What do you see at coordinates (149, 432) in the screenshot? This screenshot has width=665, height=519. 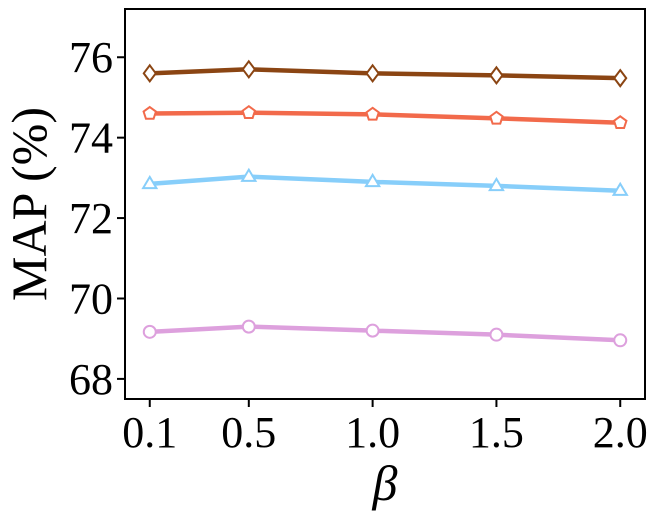 I see `x-tick-label: 0.1` at bounding box center [149, 432].